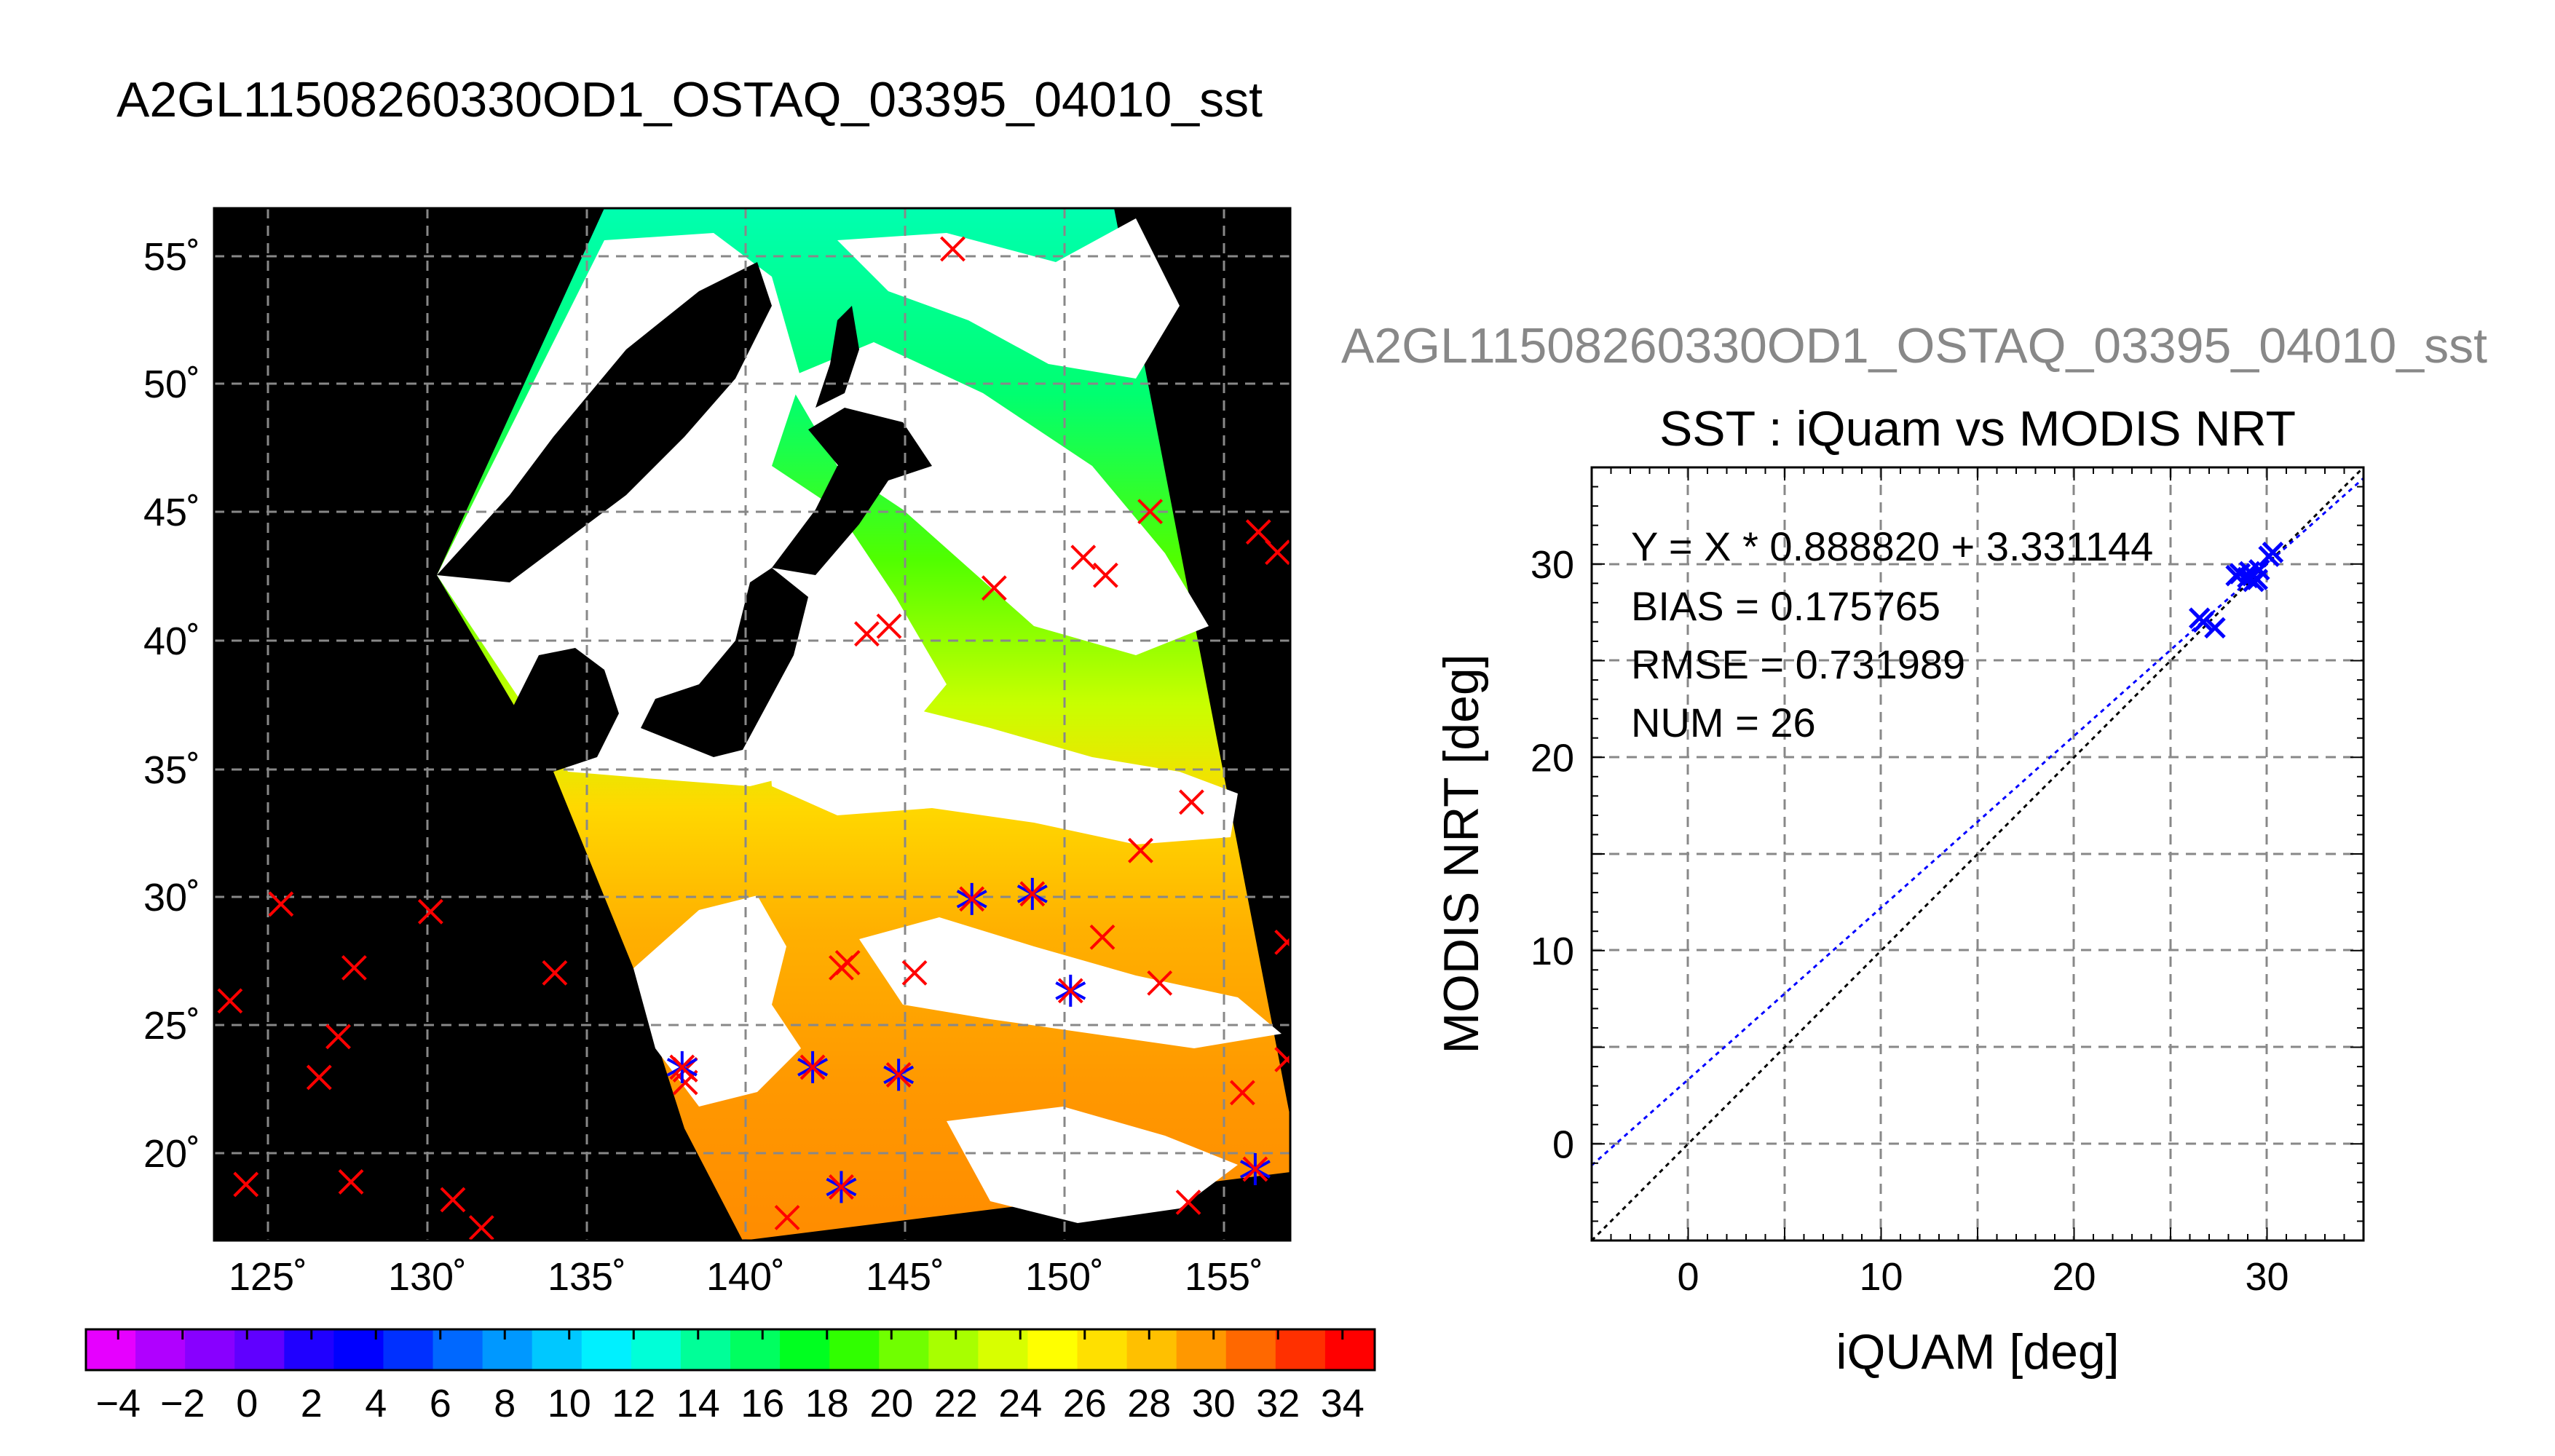 The width and height of the screenshot is (2555, 1456). What do you see at coordinates (171, 257) in the screenshot?
I see `lat-tick-label: 55˚` at bounding box center [171, 257].